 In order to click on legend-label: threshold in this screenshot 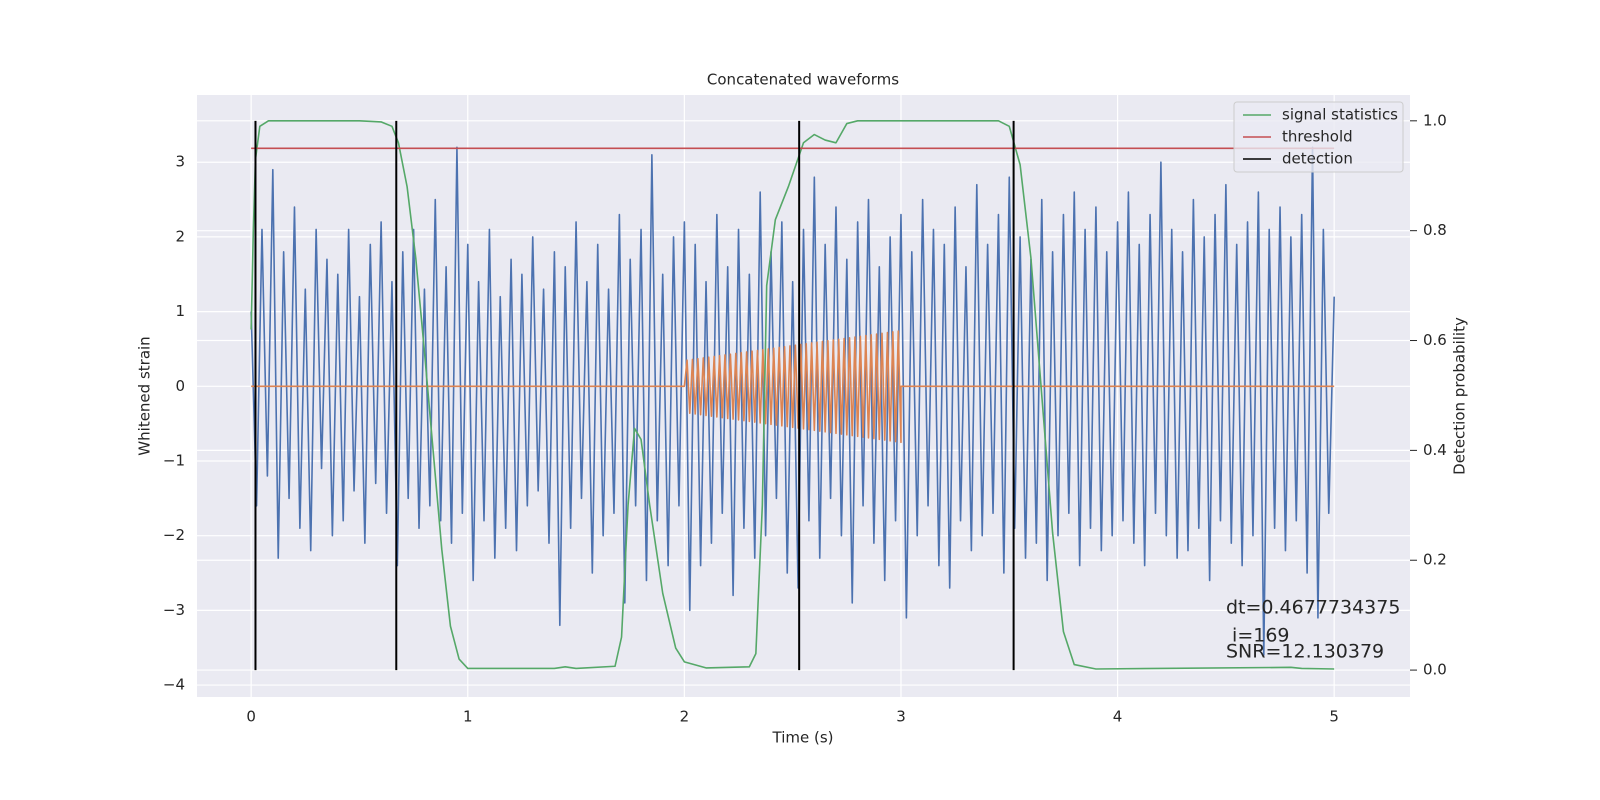, I will do `click(1317, 137)`.